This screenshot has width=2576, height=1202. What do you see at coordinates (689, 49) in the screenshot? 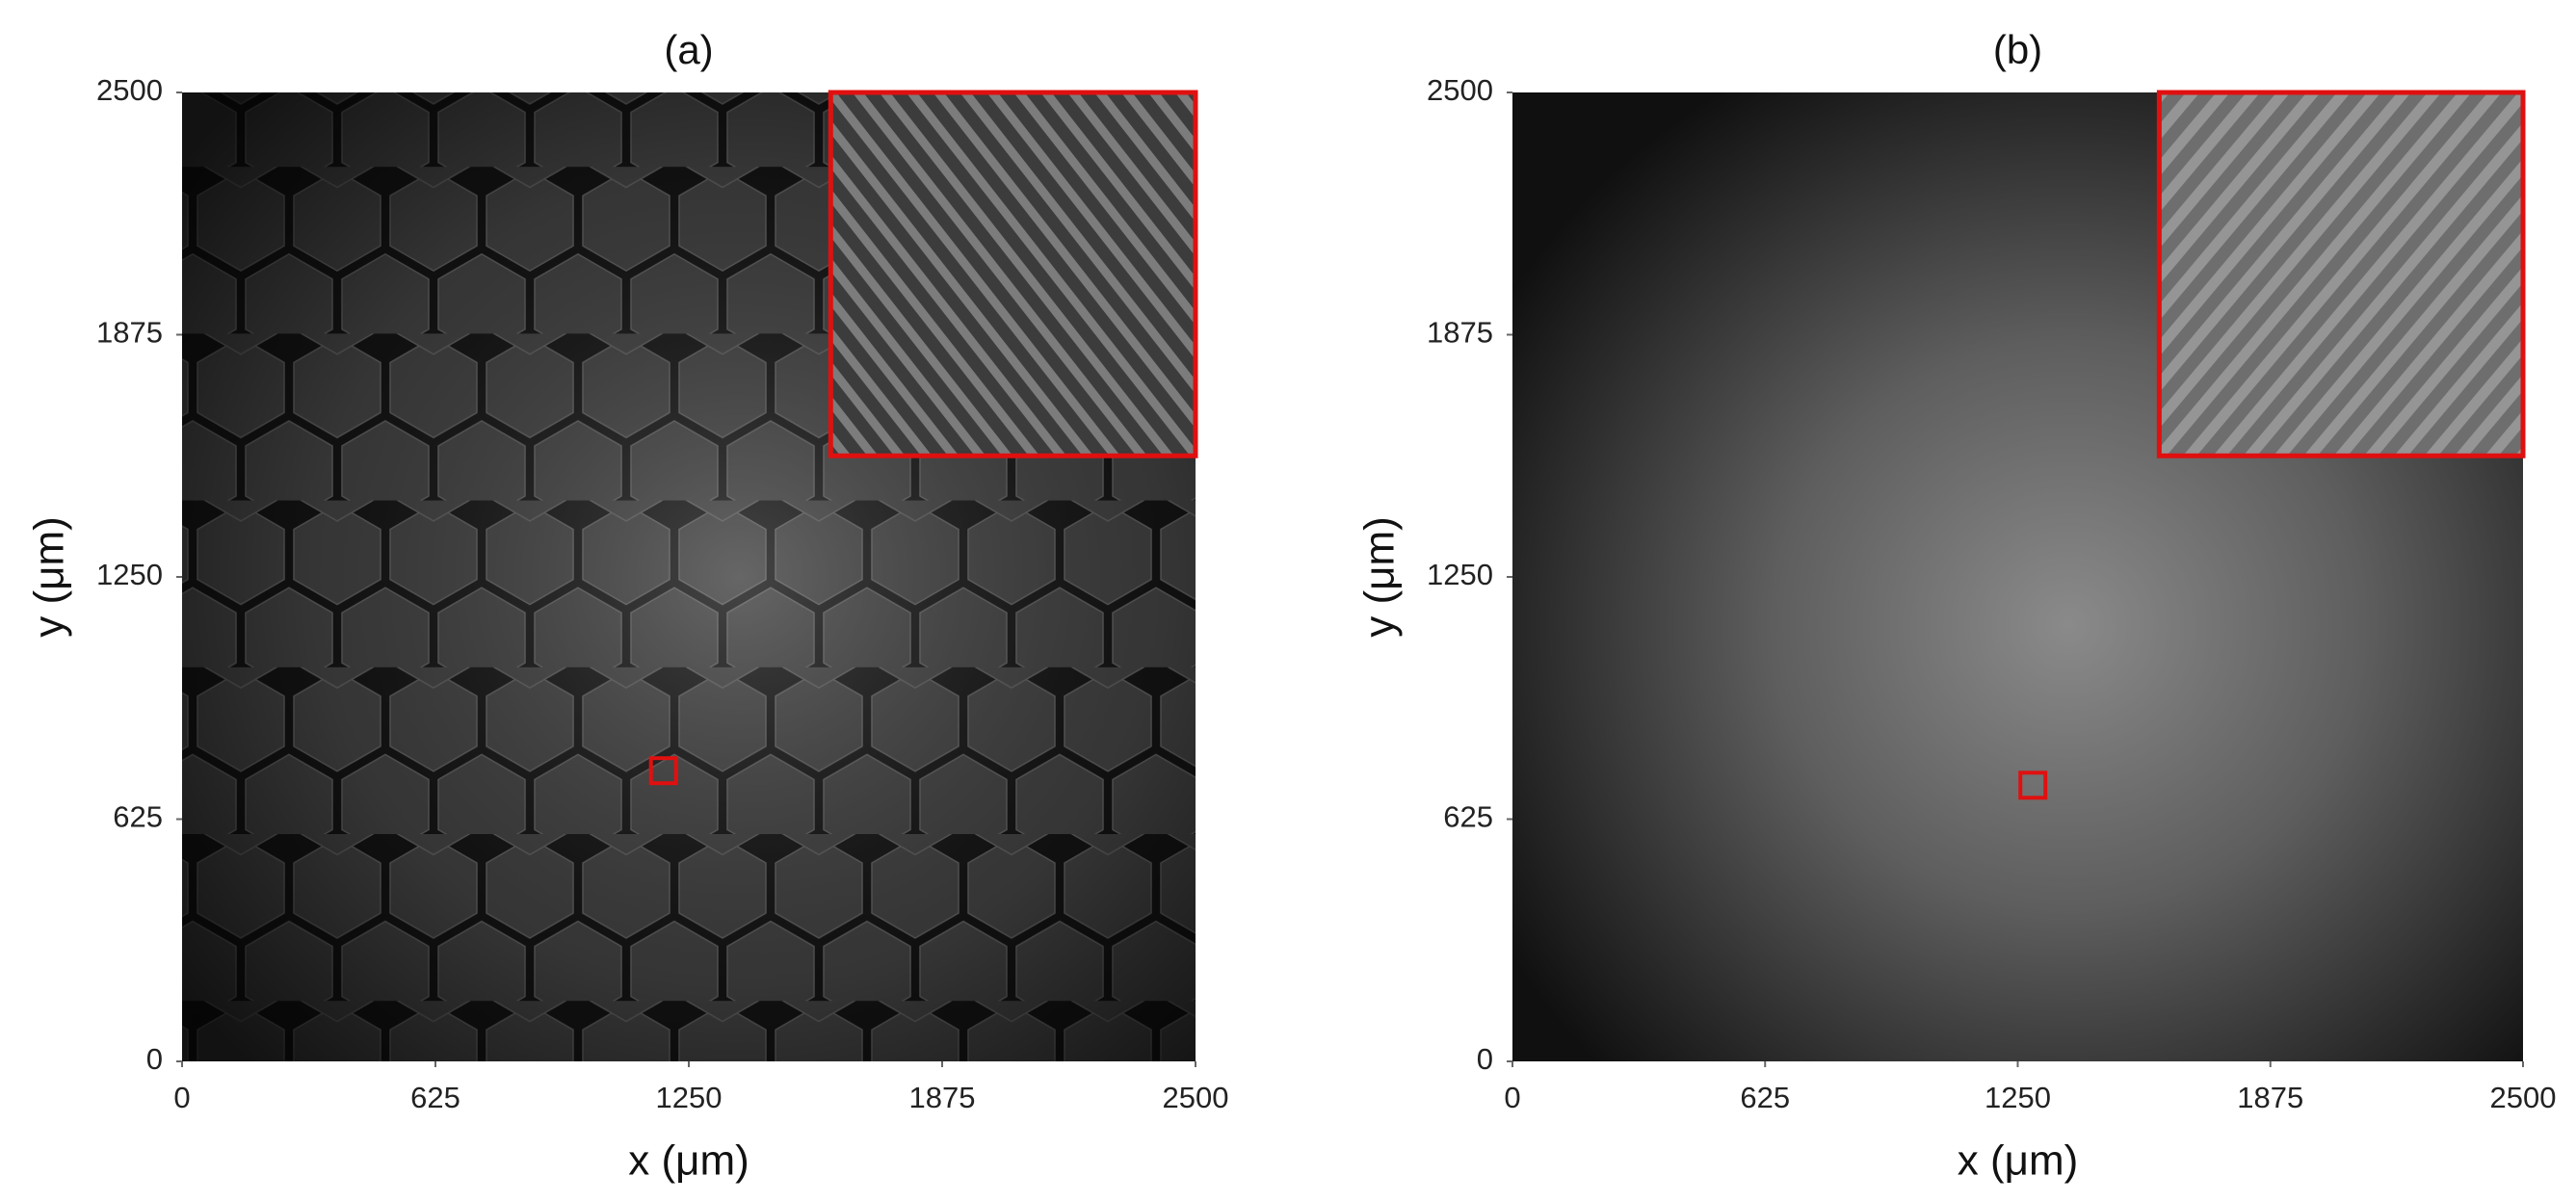
I see `panel-title: (a)` at bounding box center [689, 49].